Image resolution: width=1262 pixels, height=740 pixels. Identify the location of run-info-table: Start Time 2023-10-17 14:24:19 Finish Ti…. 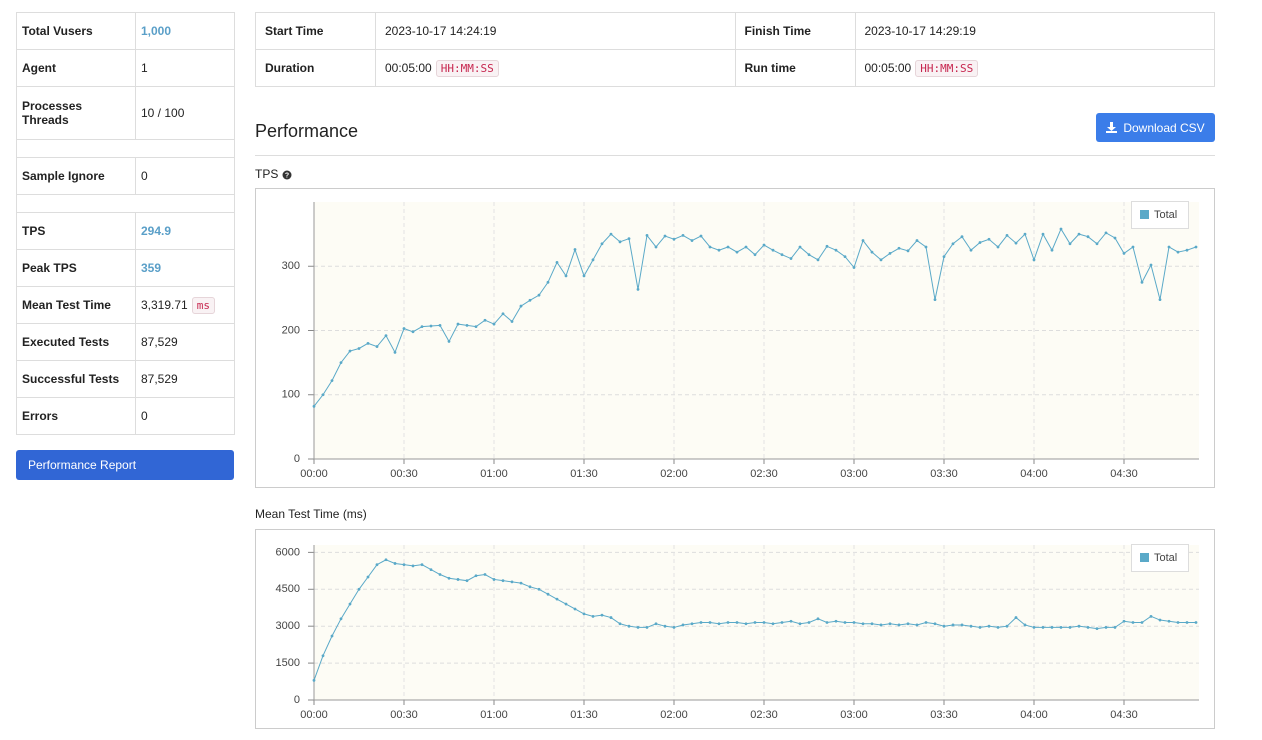
(735, 49).